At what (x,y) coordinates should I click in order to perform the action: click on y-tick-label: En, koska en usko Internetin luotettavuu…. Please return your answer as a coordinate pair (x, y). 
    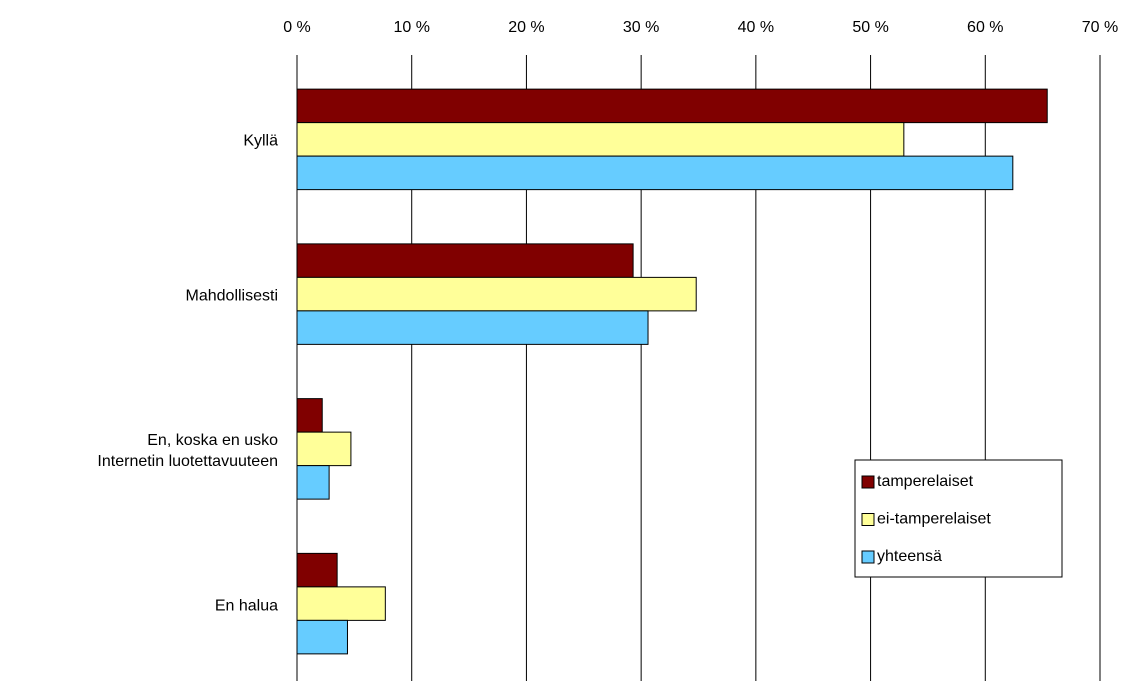
    Looking at the image, I should click on (187, 450).